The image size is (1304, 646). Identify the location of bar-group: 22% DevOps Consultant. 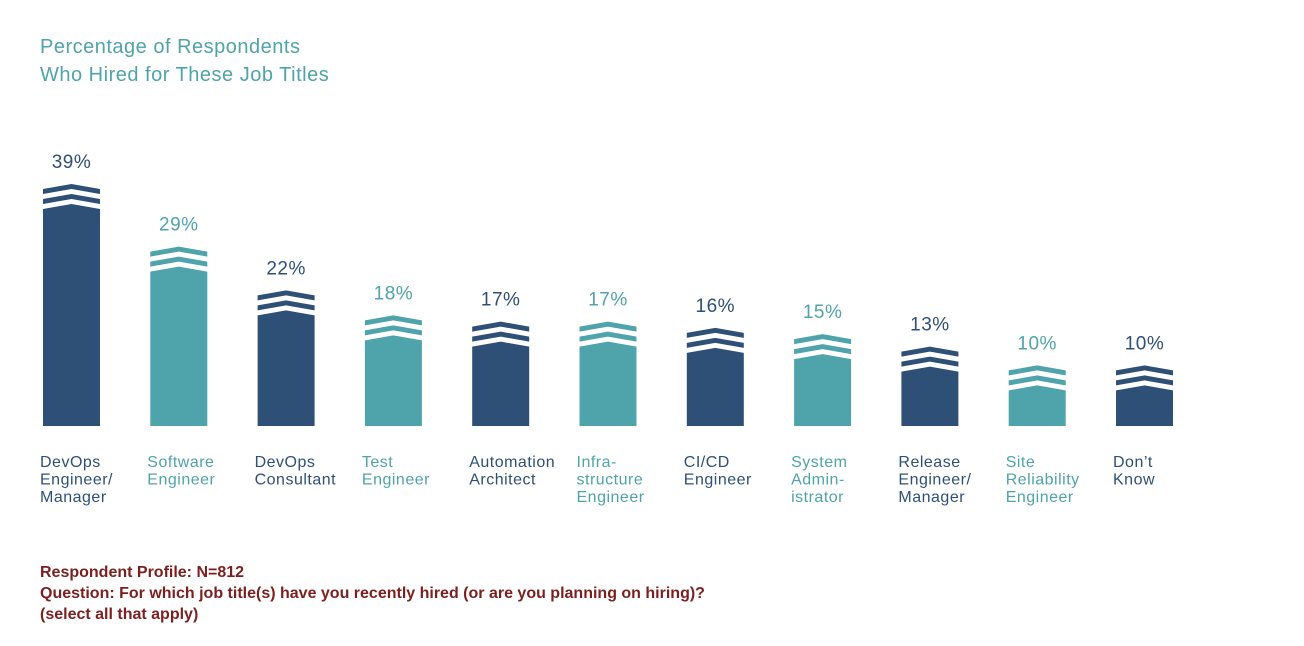
(296, 373).